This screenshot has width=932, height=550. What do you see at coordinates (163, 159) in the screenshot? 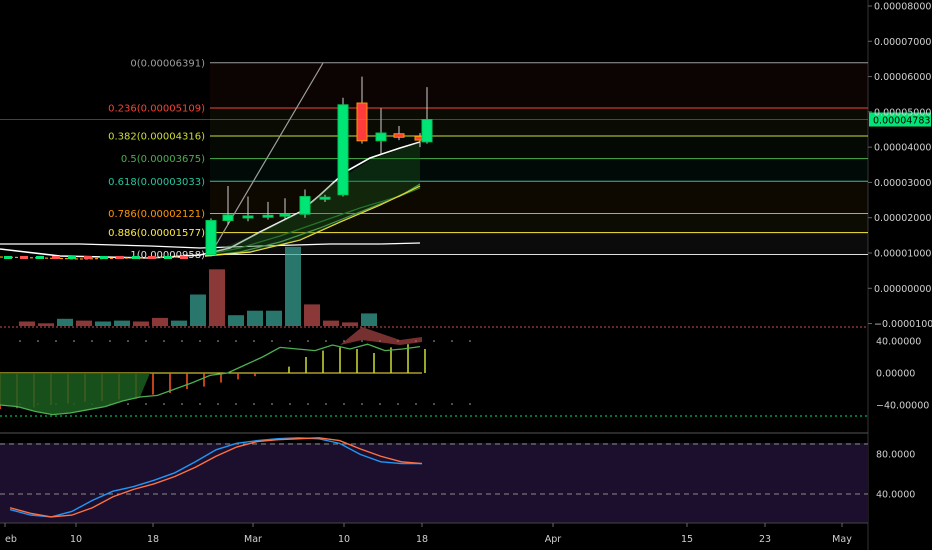
I see `fib-level-label: 0.5(0.00003675)` at bounding box center [163, 159].